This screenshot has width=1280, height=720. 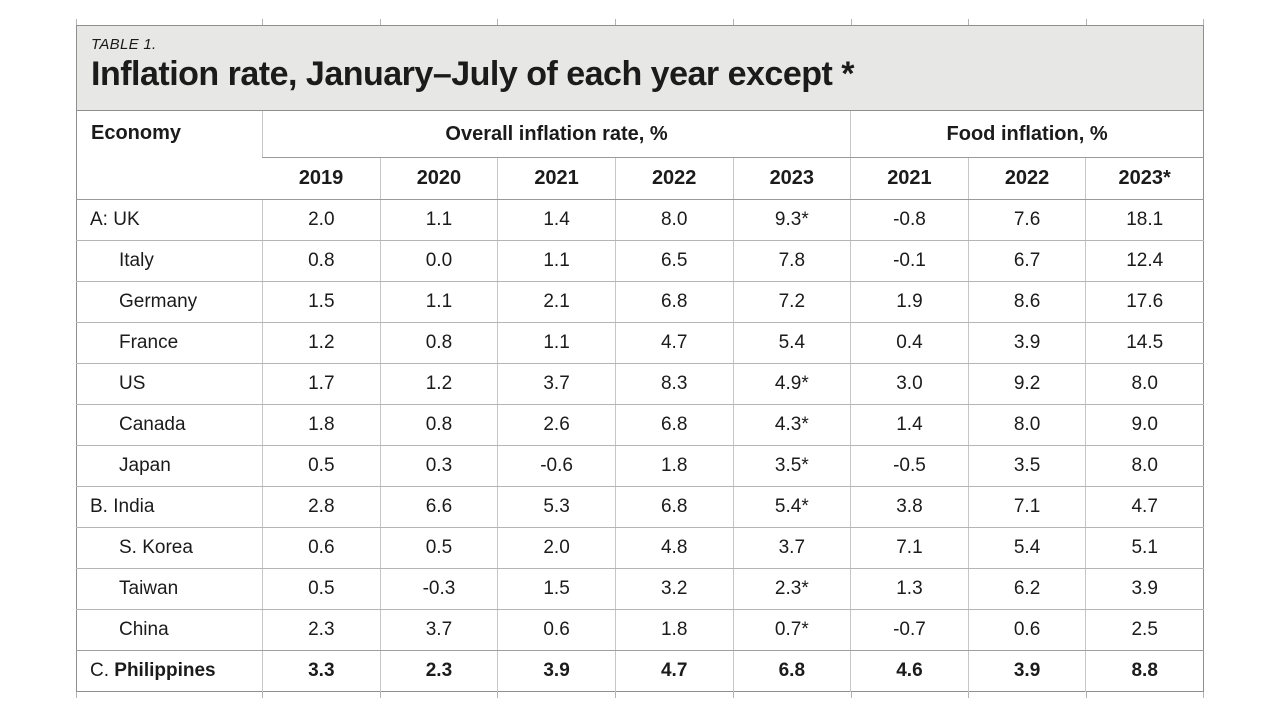 What do you see at coordinates (673, 548) in the screenshot?
I see `value-cell: 4.8` at bounding box center [673, 548].